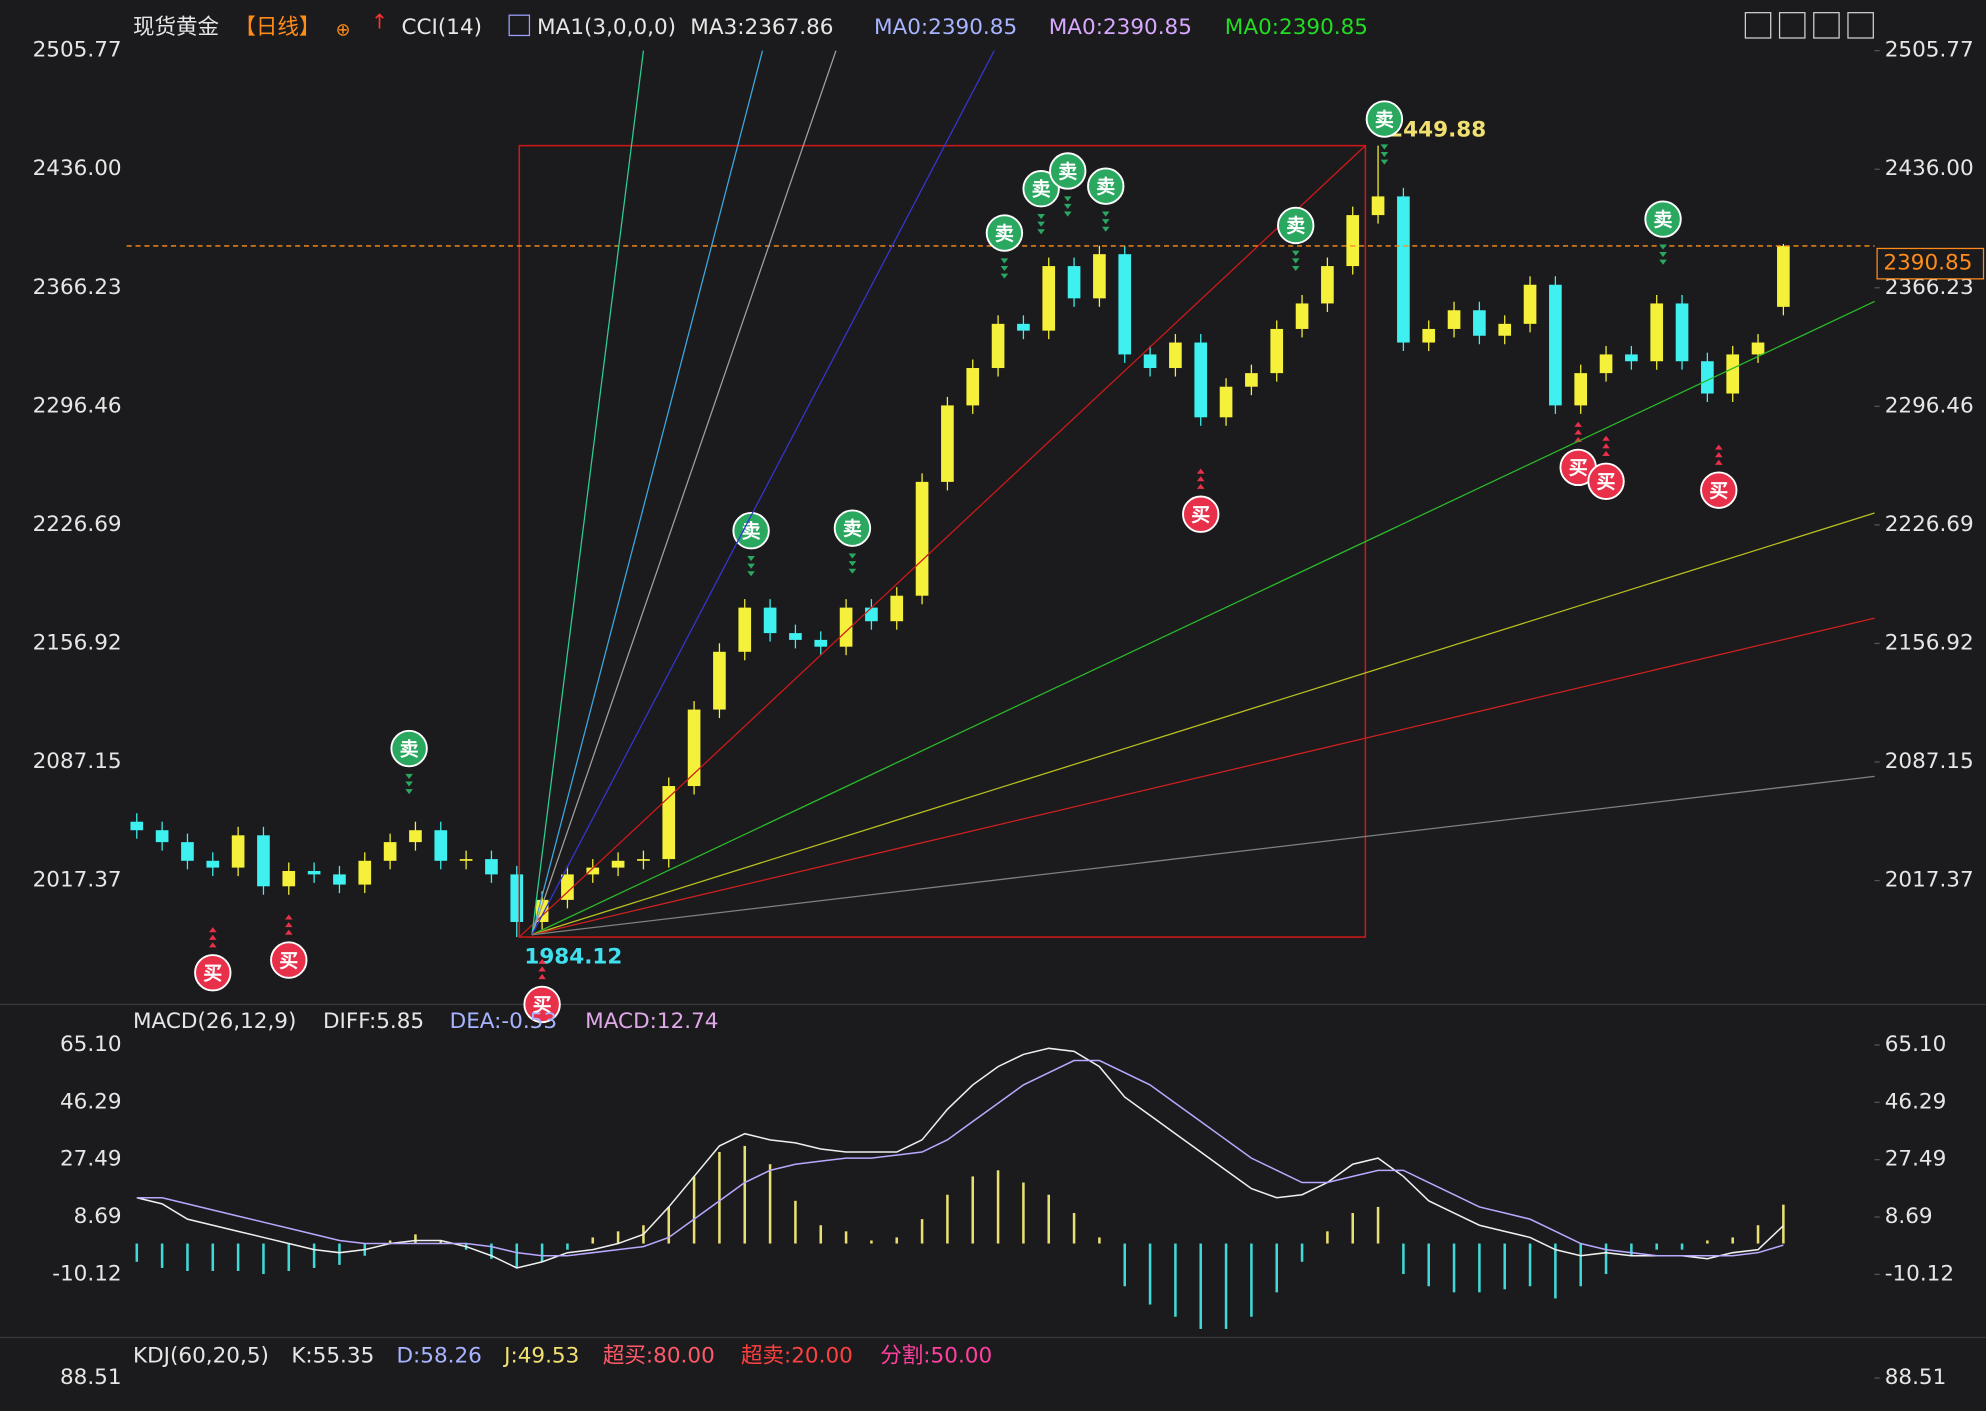 The width and height of the screenshot is (1986, 1411). I want to click on header-item: DEA:-0.53, so click(503, 1021).